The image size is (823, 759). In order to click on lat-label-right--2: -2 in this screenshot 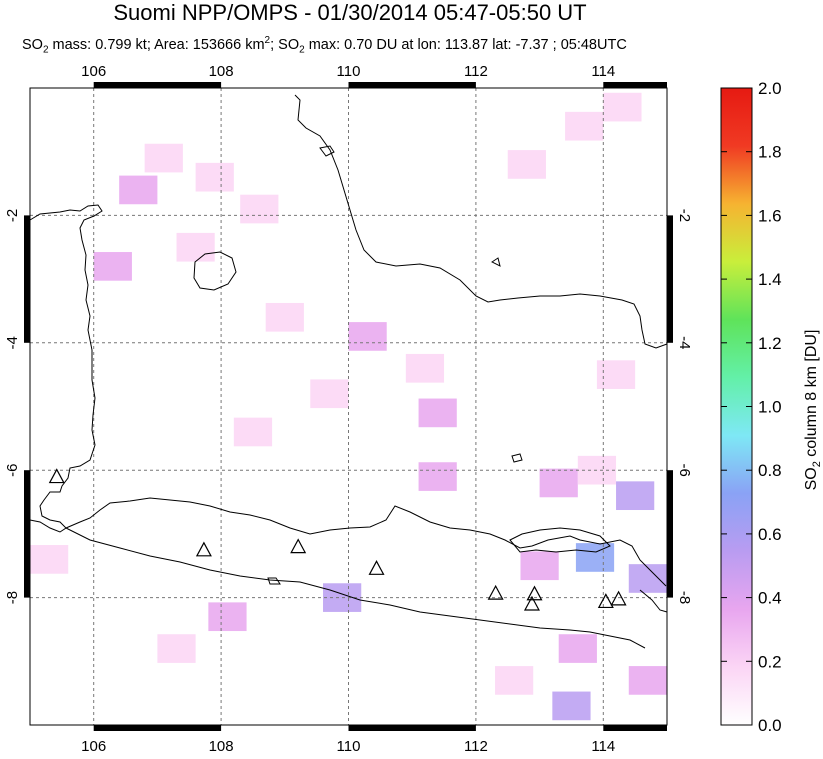, I will do `click(684, 215)`.